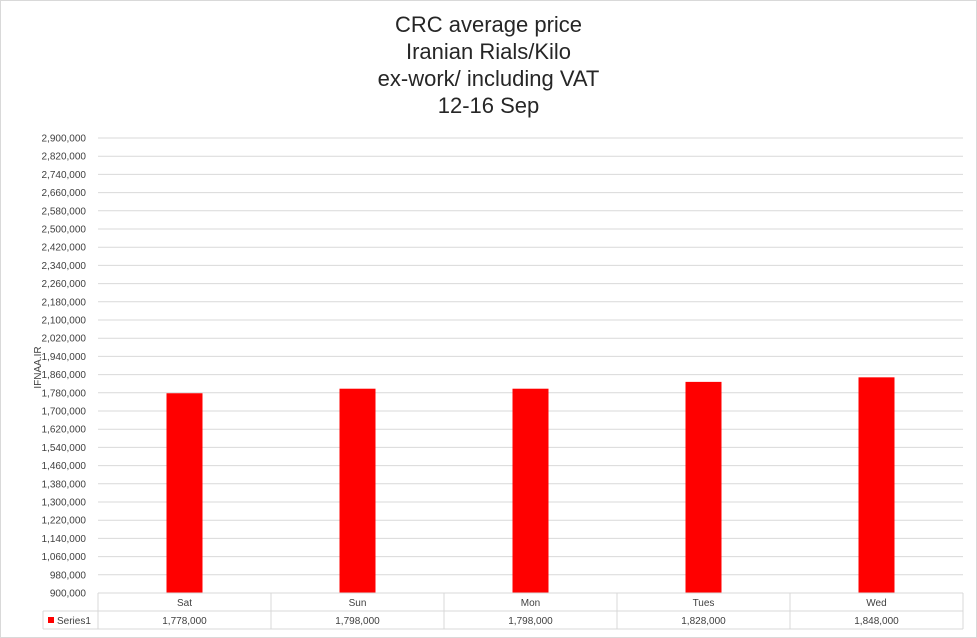 The width and height of the screenshot is (977, 638). What do you see at coordinates (64, 430) in the screenshot?
I see `y-tick-label: 1,620,000` at bounding box center [64, 430].